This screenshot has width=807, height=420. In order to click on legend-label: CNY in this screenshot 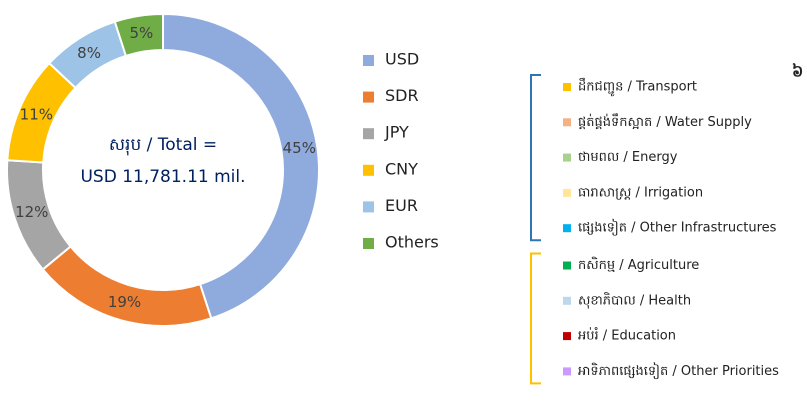, I will do `click(401, 168)`.